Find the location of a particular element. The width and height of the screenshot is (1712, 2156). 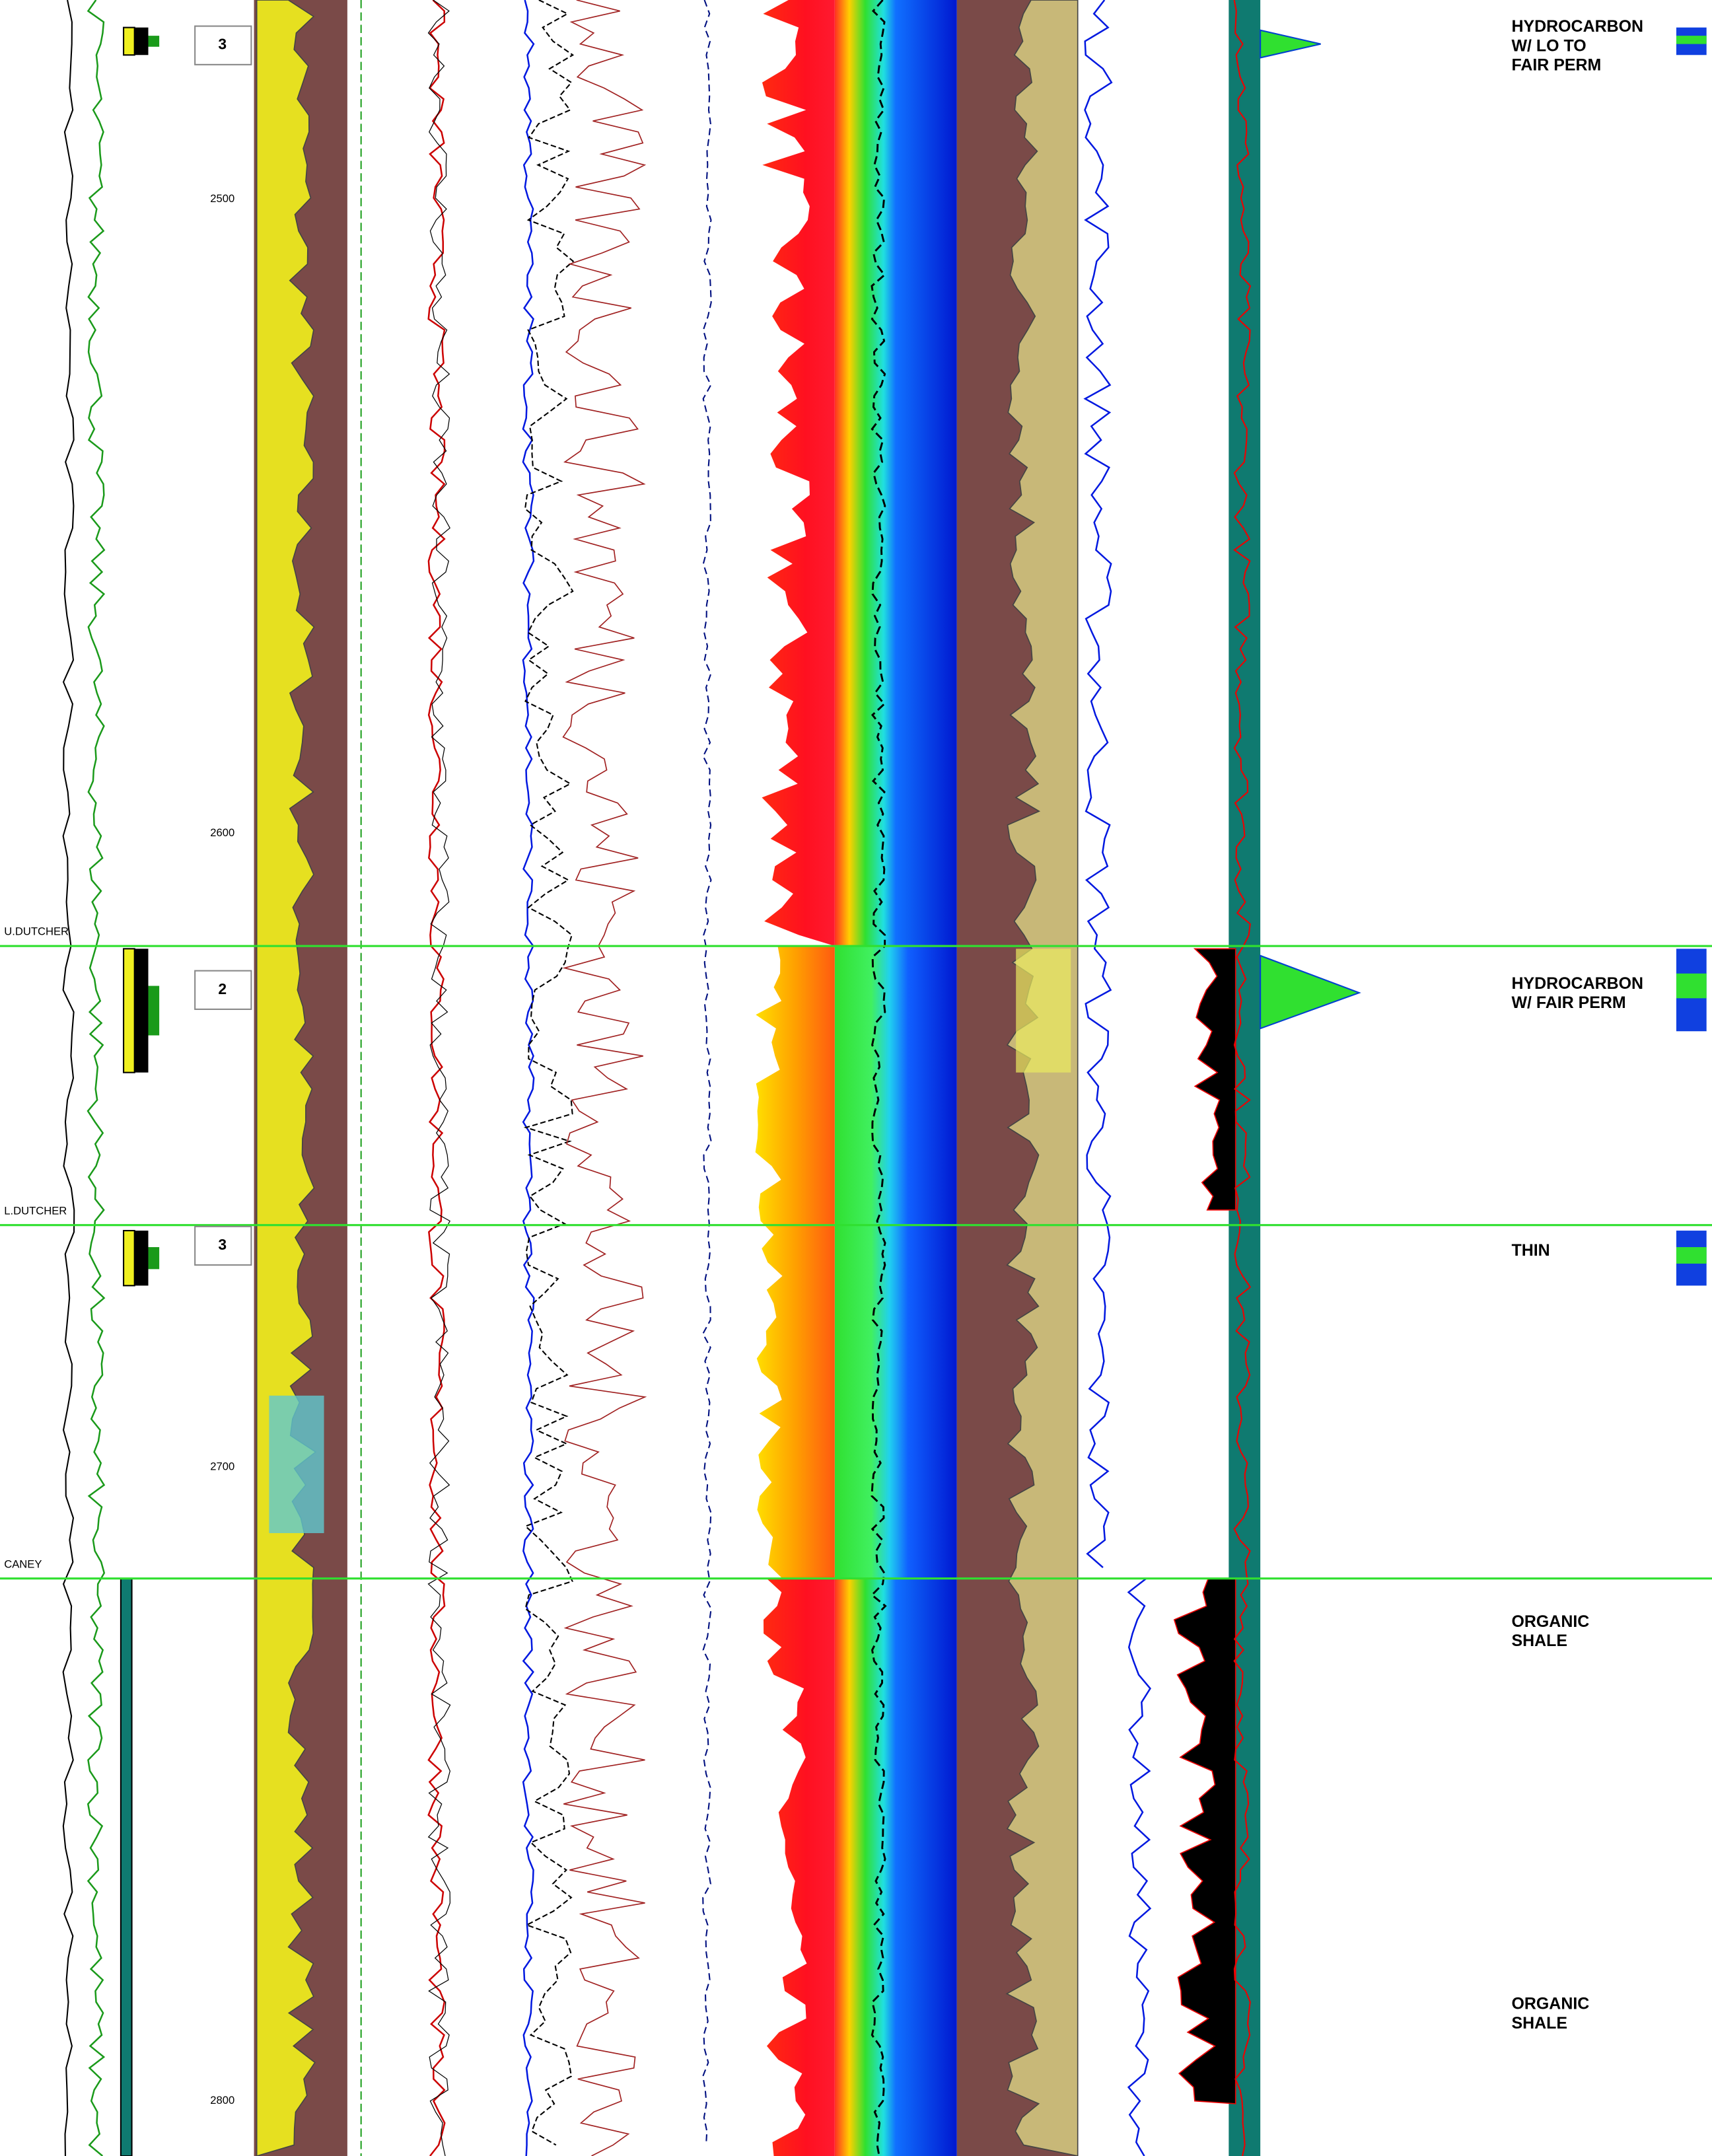

formation-top: U.DUTCHER is located at coordinates (36, 931).